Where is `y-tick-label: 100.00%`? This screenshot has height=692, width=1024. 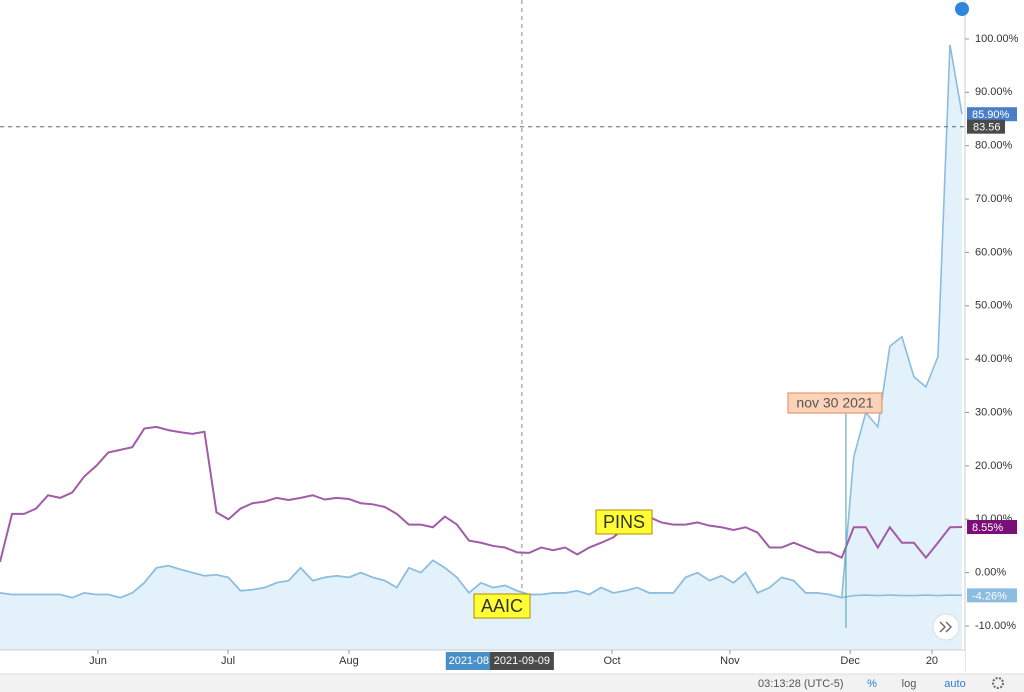 y-tick-label: 100.00% is located at coordinates (997, 39).